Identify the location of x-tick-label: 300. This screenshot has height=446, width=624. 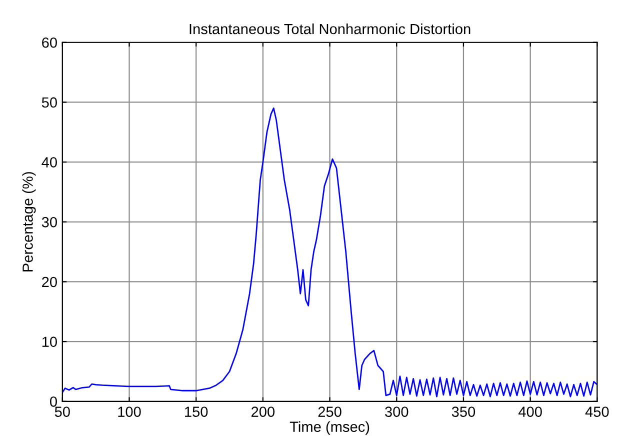
(396, 411).